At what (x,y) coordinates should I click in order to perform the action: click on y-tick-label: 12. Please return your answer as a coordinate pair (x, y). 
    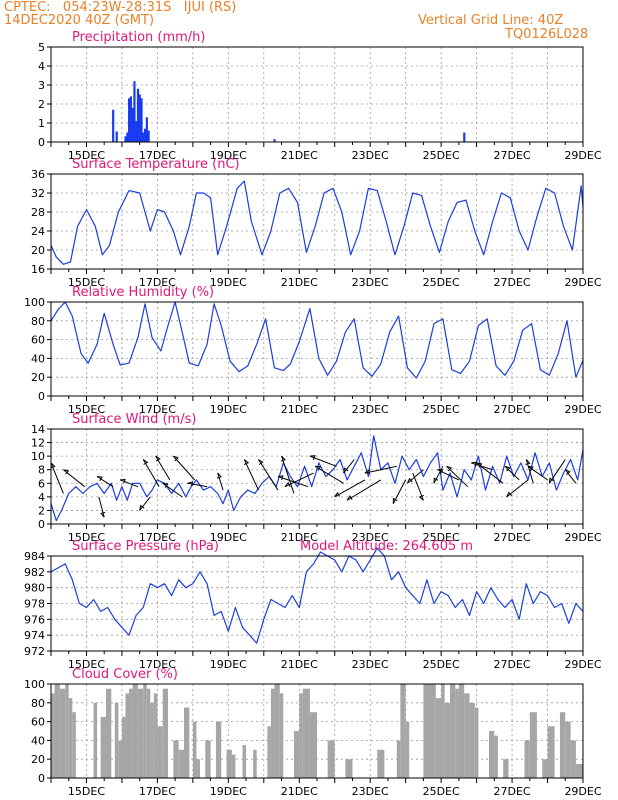
    Looking at the image, I should click on (38, 443).